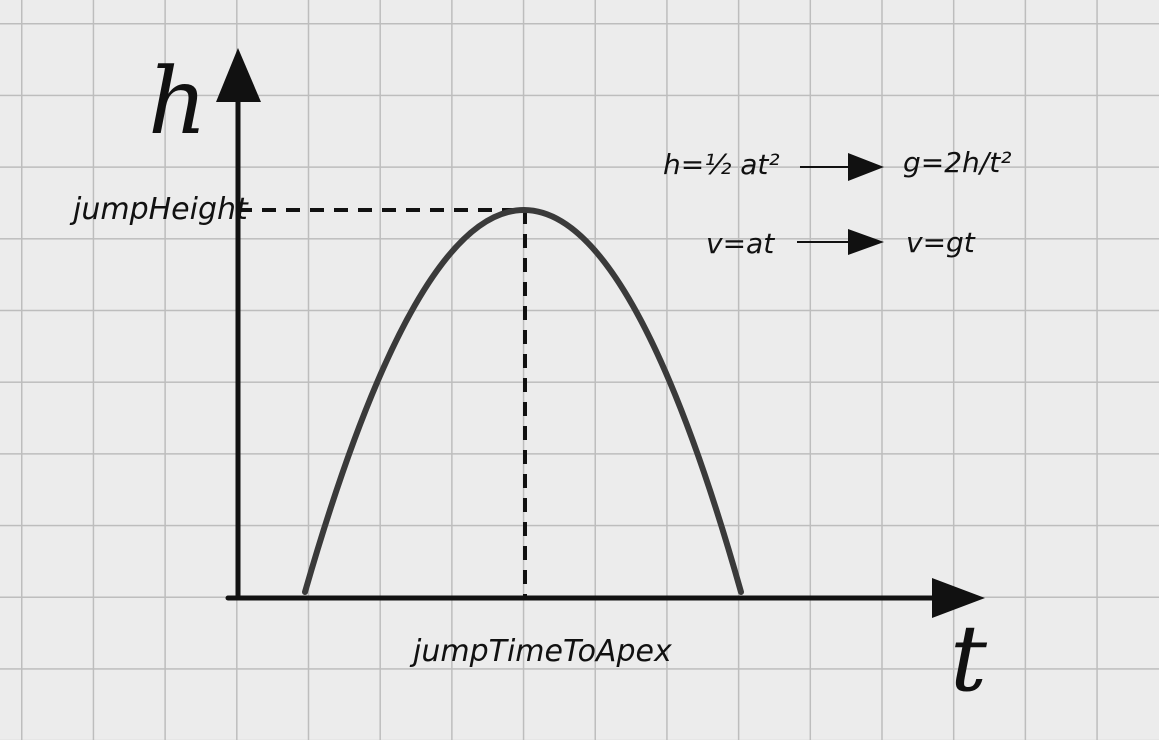  What do you see at coordinates (969, 658) in the screenshot?
I see `x-axis-label: t` at bounding box center [969, 658].